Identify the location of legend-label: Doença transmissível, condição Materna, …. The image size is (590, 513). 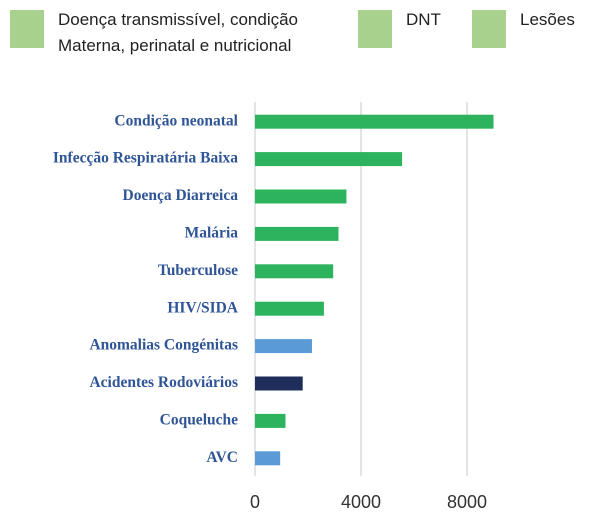
(178, 32).